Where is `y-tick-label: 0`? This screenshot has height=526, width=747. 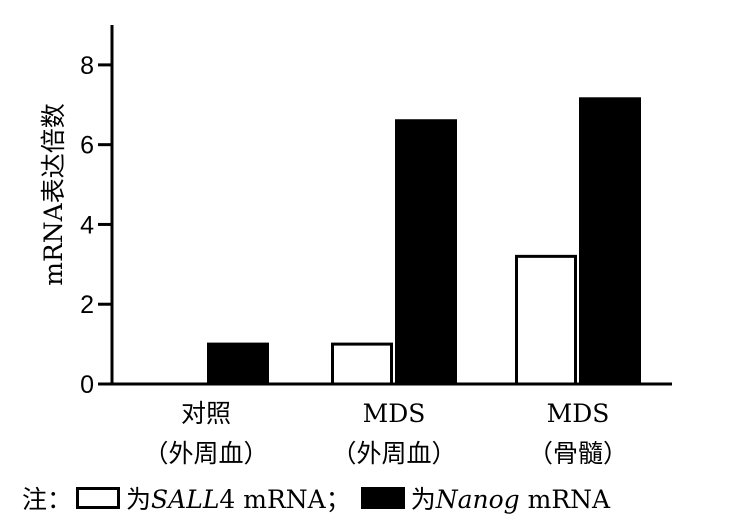
y-tick-label: 0 is located at coordinates (87, 385).